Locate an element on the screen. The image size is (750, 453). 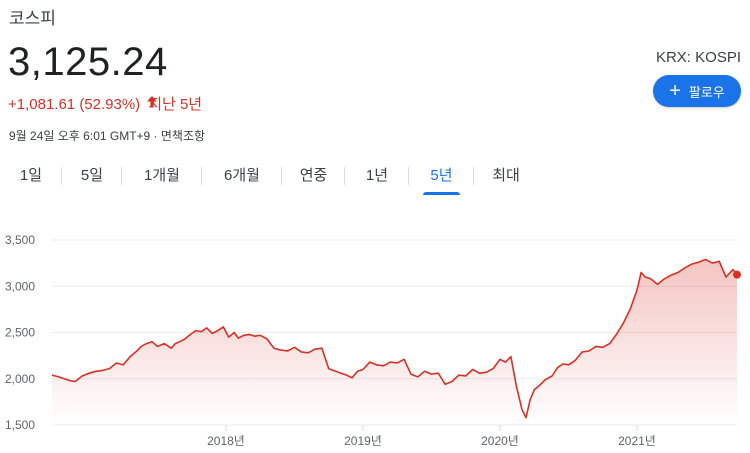
tab-label: 6개월 is located at coordinates (242, 175).